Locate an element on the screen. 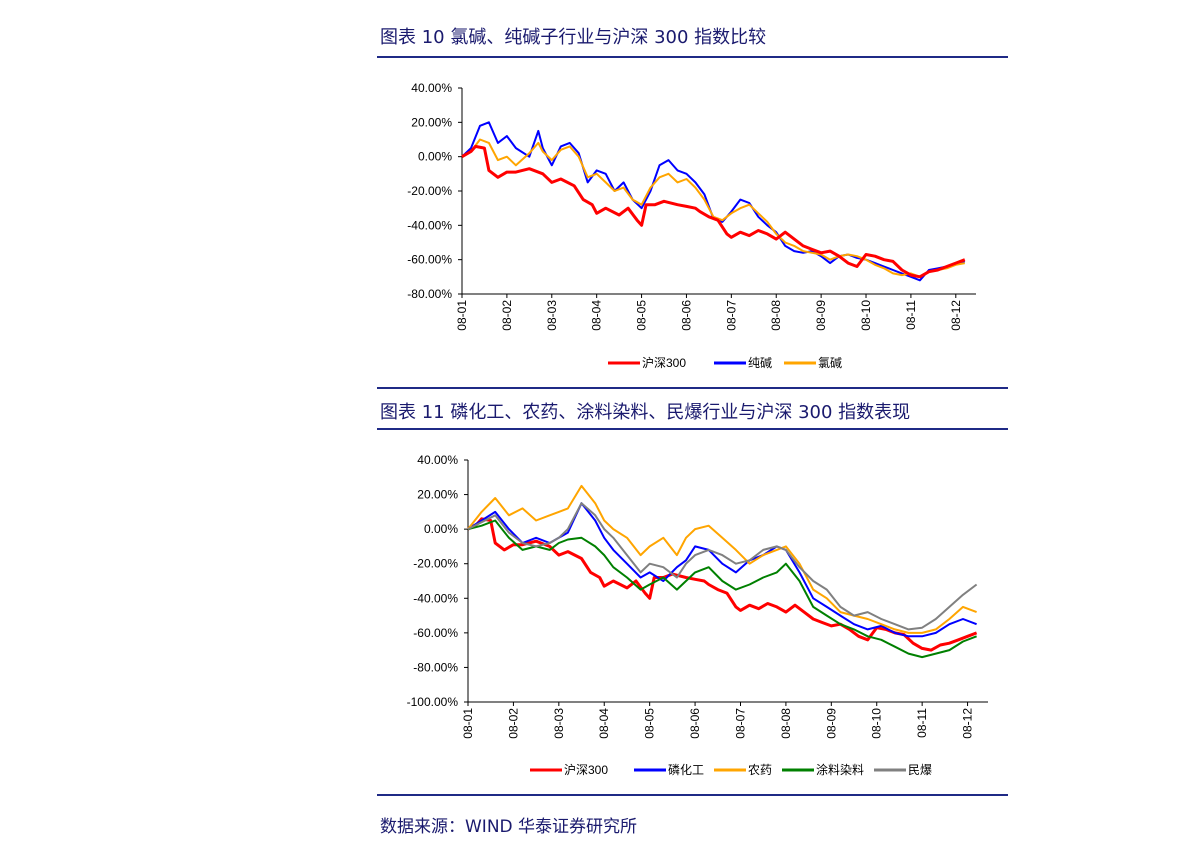 The height and width of the screenshot is (854, 1191). legend-label: 氯碱 is located at coordinates (830, 363).